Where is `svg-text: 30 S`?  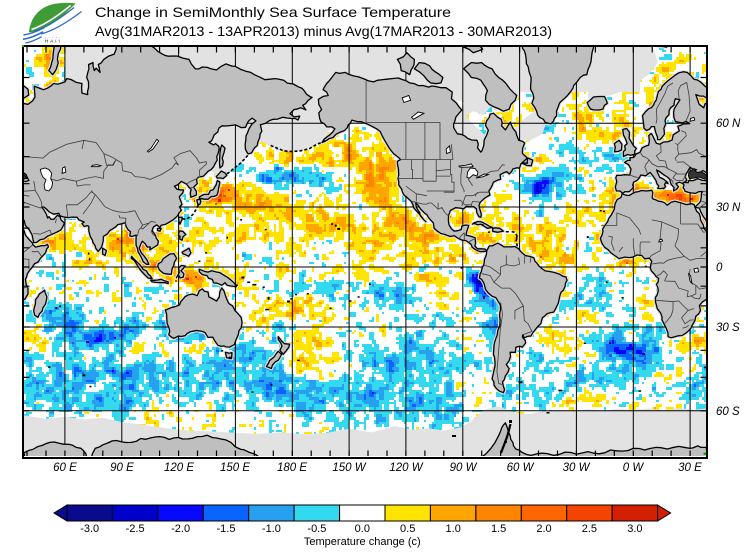
svg-text: 30 S is located at coordinates (728, 328).